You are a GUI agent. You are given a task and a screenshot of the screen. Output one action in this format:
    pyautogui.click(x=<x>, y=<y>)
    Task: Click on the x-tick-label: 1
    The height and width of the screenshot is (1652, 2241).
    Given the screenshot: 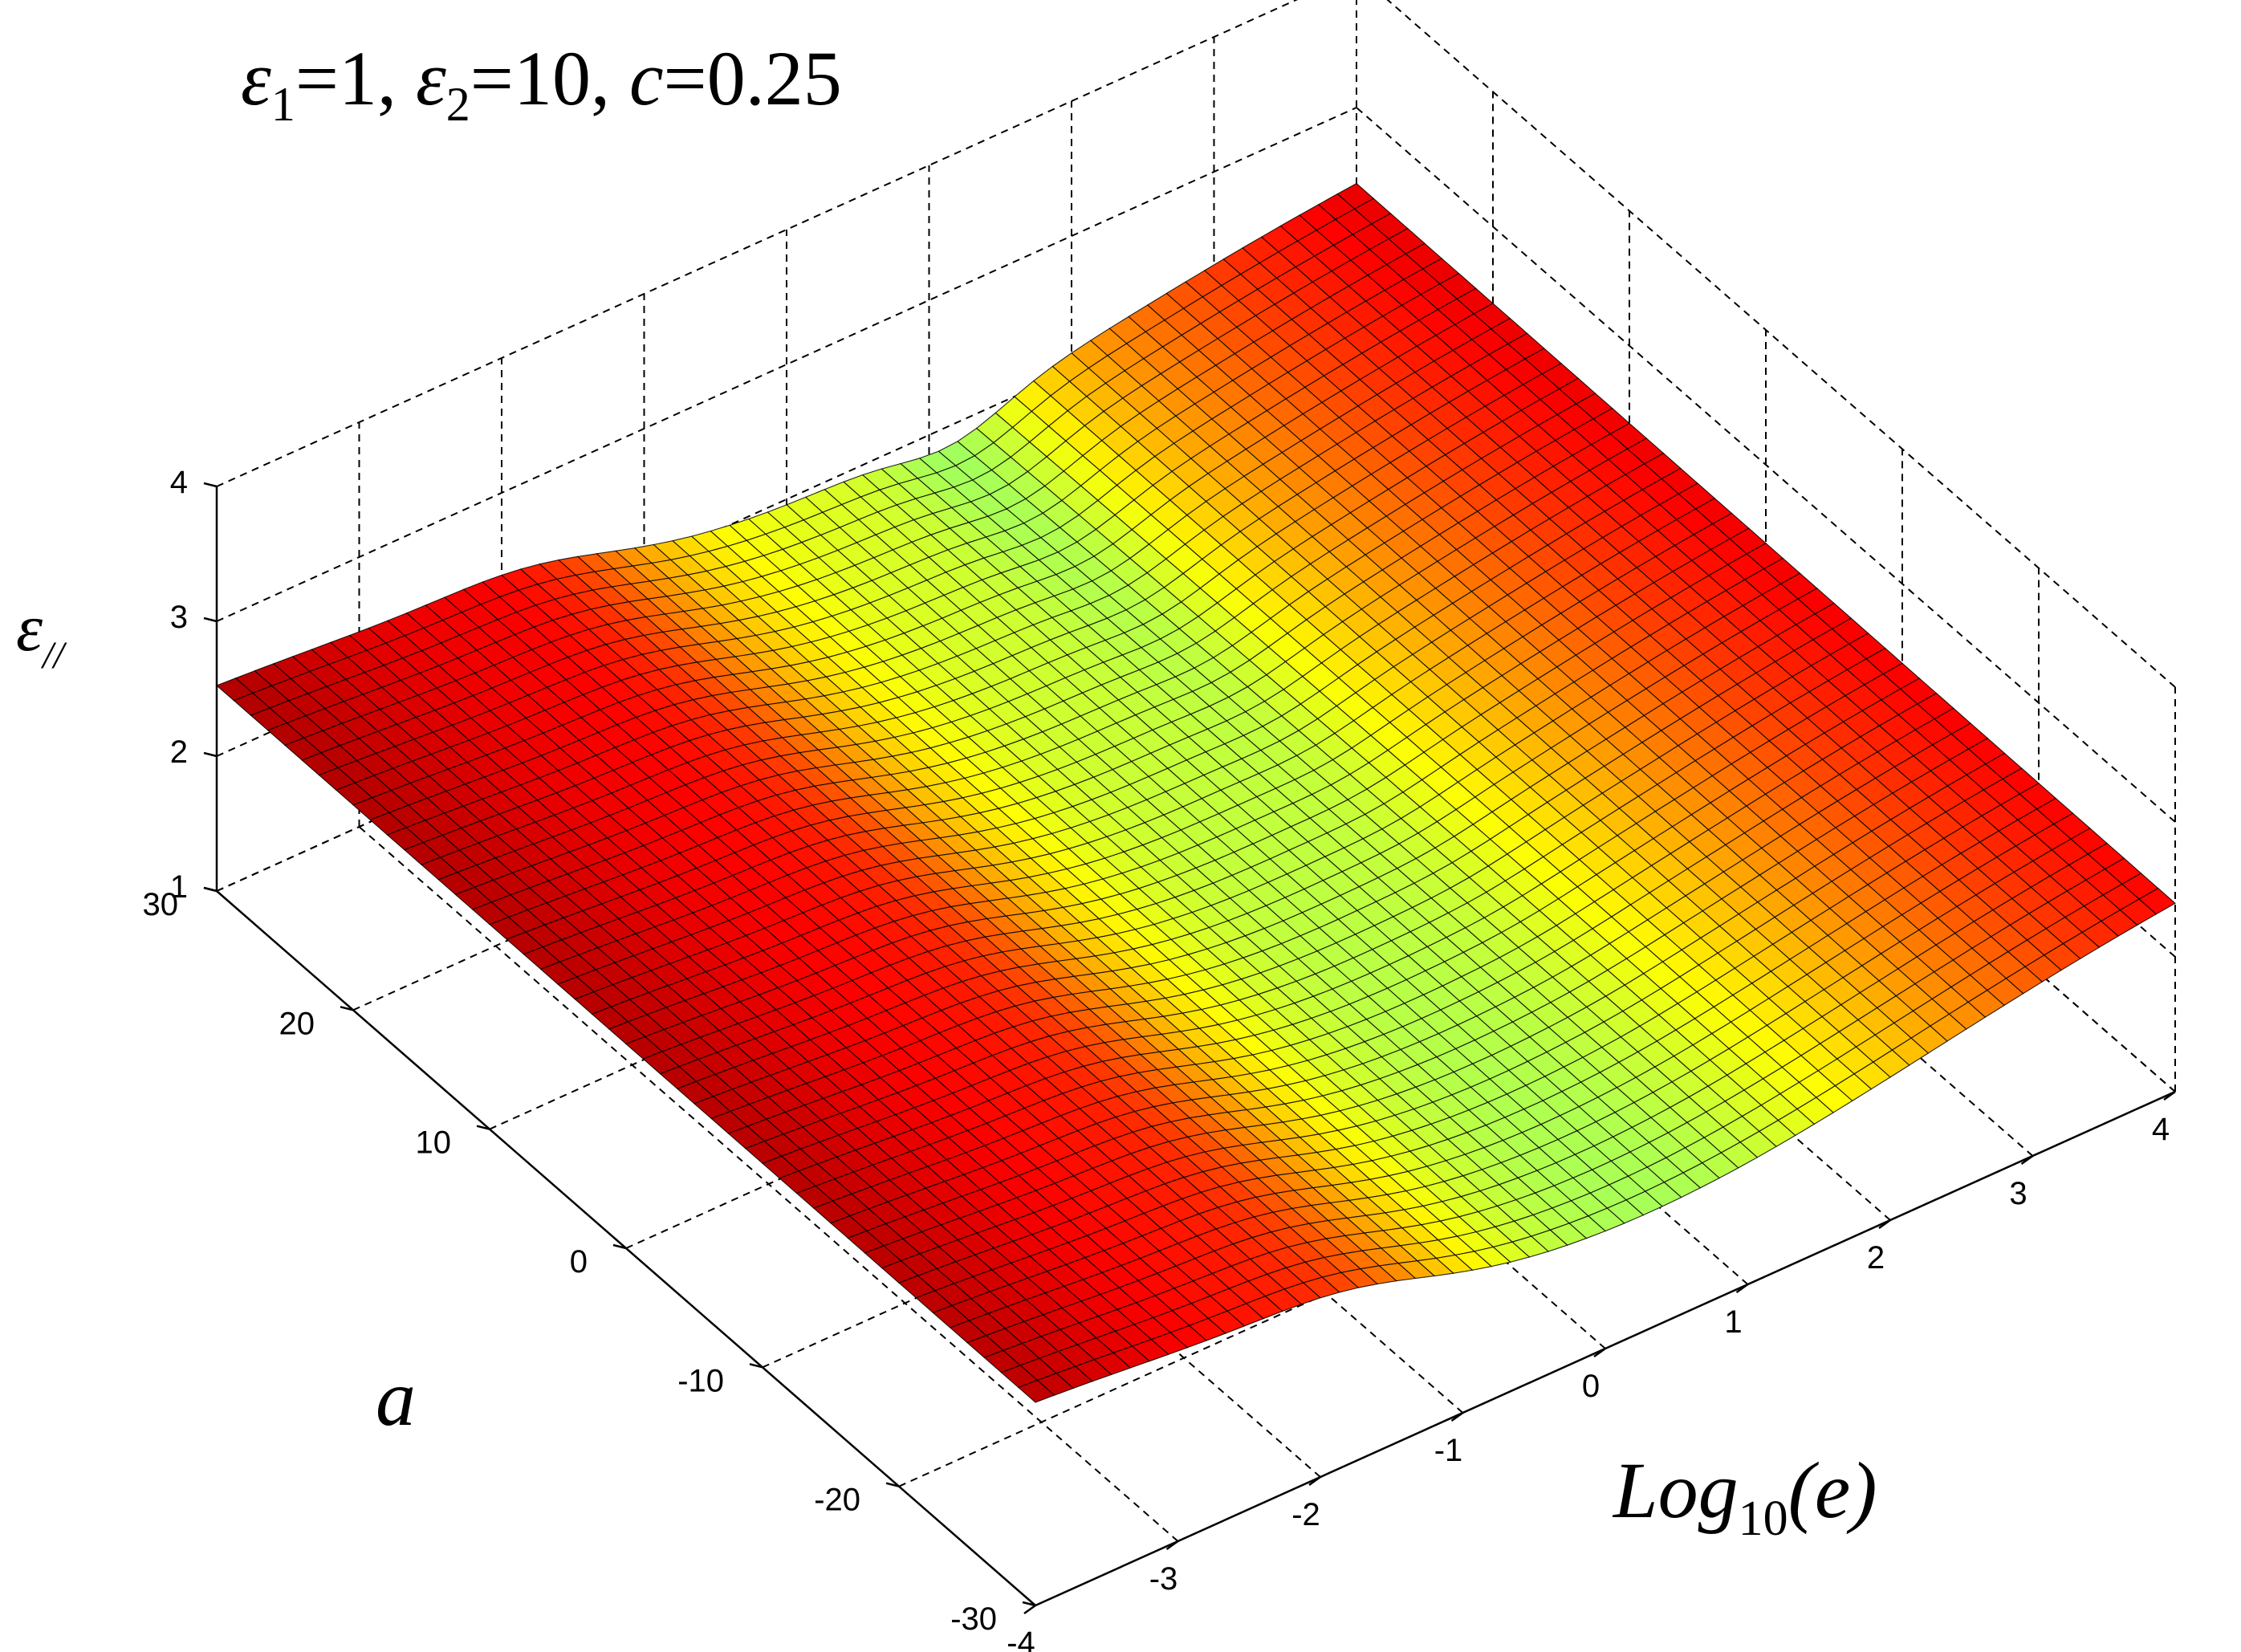 What is the action you would take?
    pyautogui.click(x=1733, y=1322)
    